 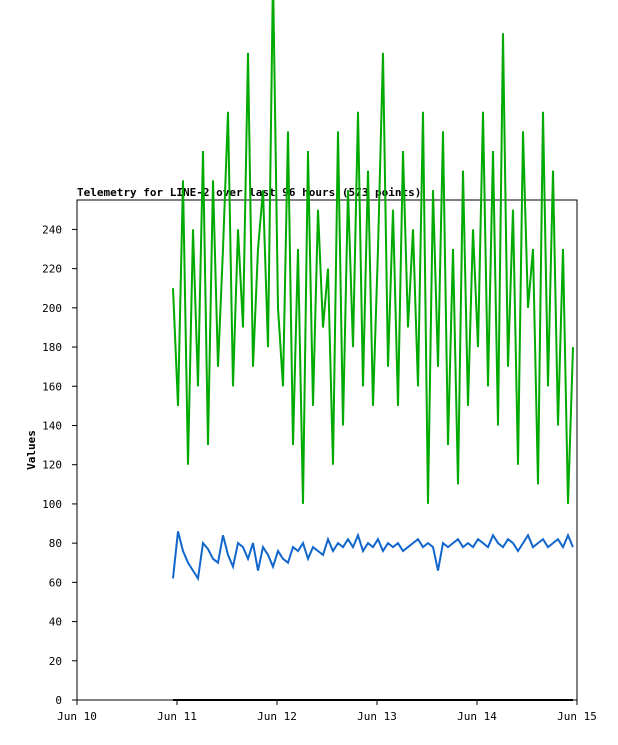 I want to click on y-tick-label: 140, so click(x=52, y=425).